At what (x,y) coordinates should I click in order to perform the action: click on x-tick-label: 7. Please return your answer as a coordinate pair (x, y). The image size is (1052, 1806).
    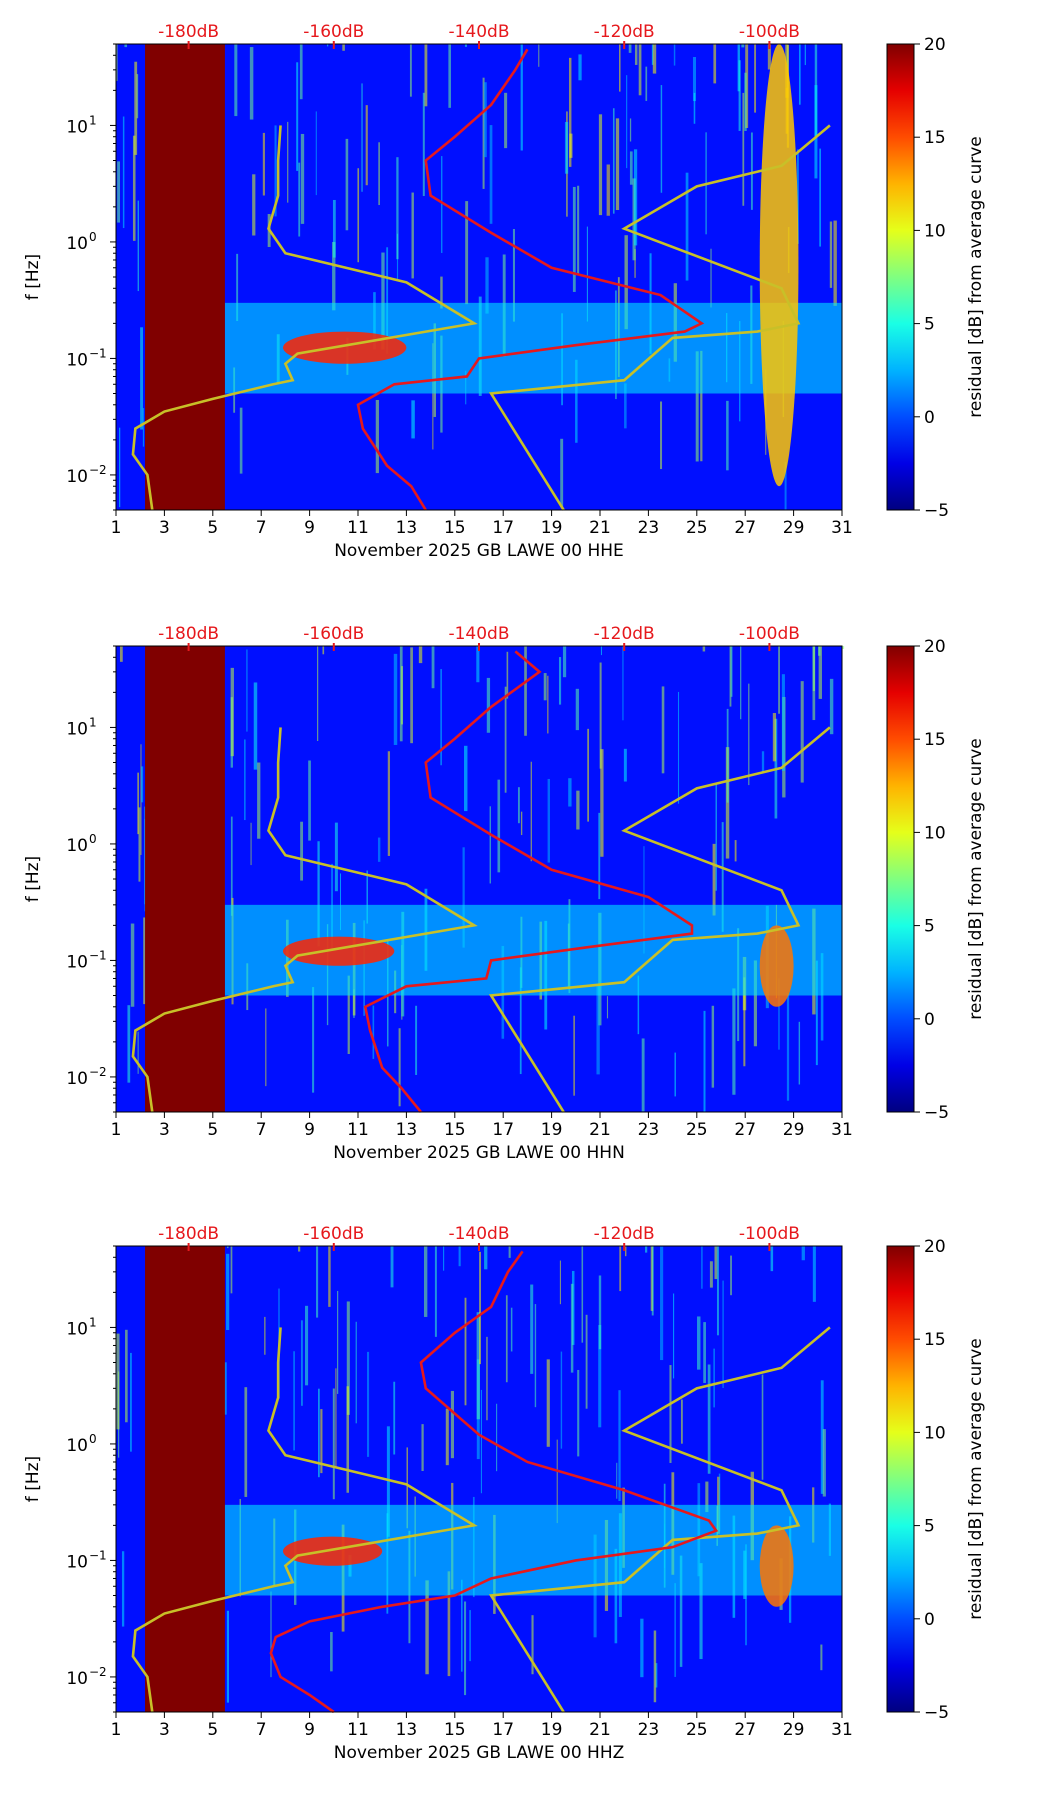
    Looking at the image, I should click on (261, 528).